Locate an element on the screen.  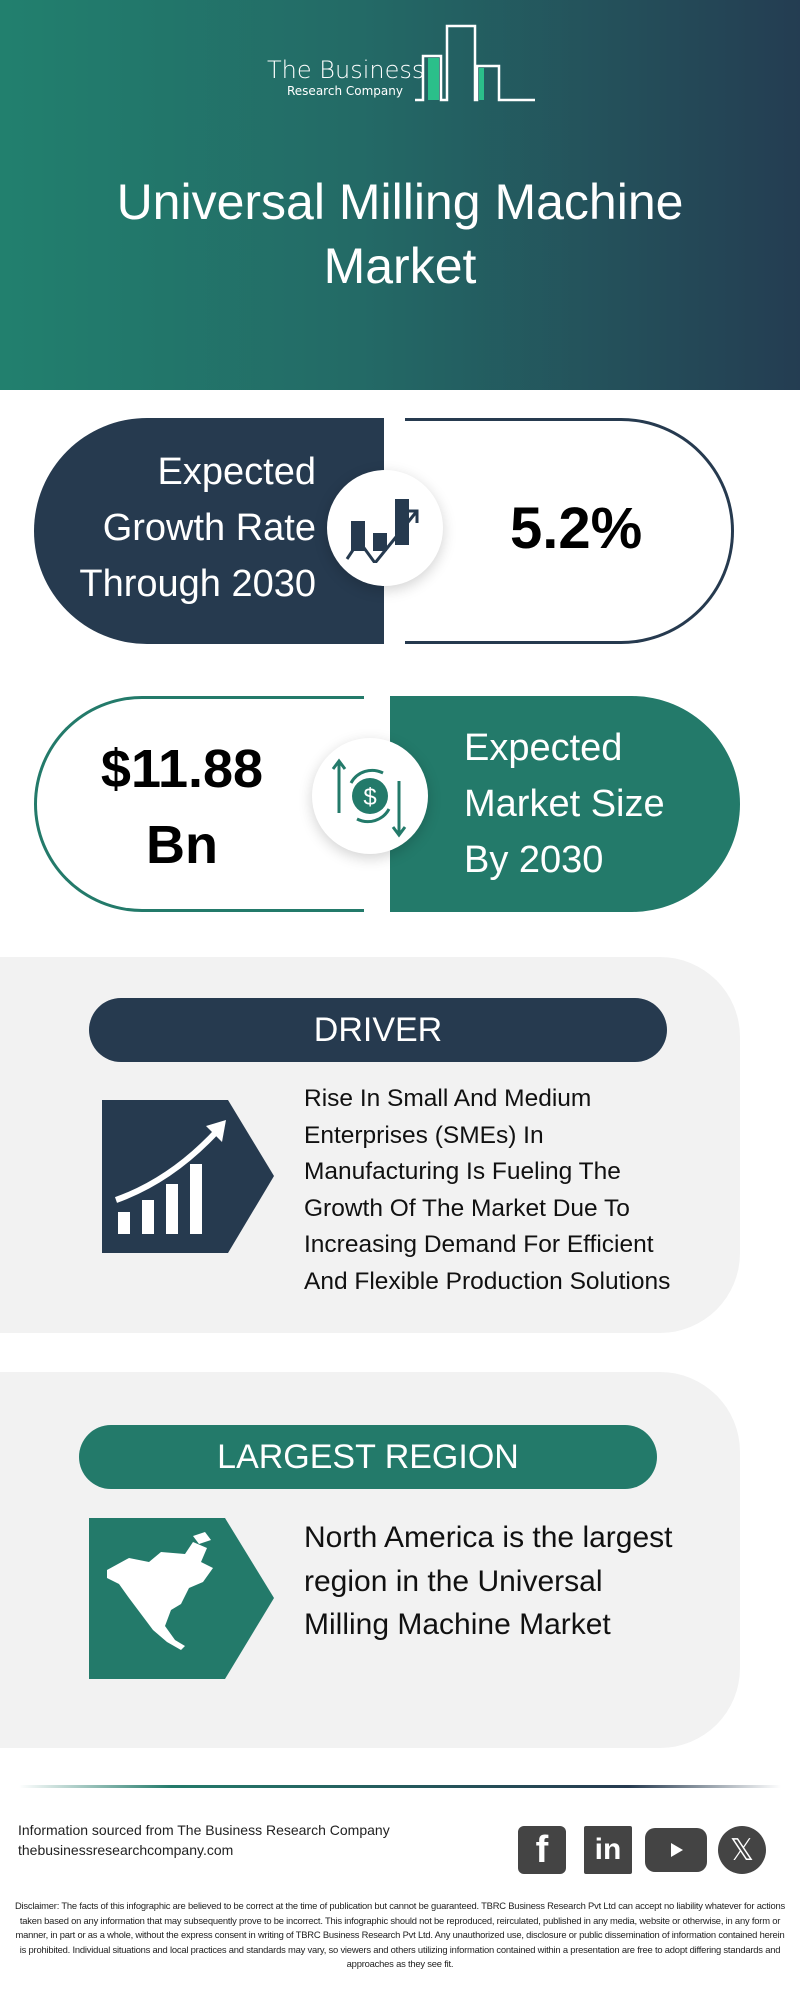
market-label-panel: Expected Market Size By 2030 is located at coordinates (565, 804).